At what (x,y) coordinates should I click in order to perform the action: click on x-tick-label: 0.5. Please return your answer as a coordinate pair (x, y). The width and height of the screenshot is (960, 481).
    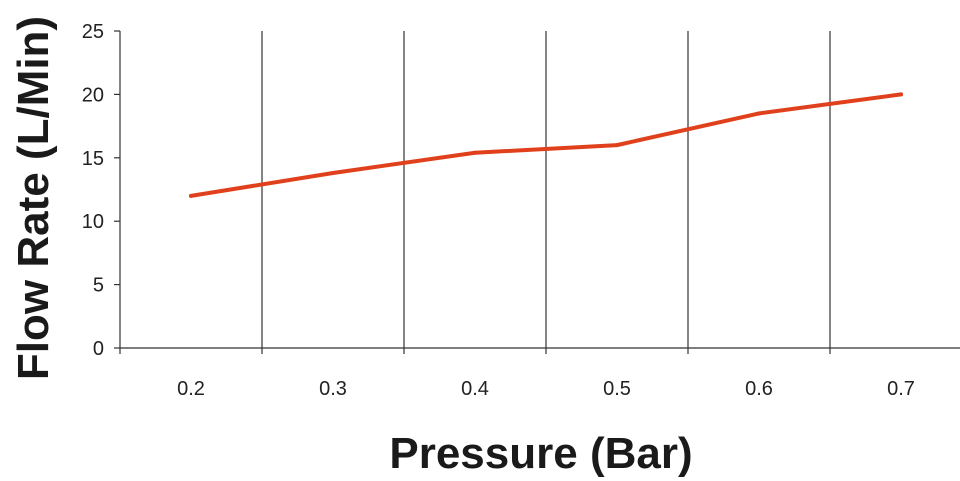
    Looking at the image, I should click on (617, 389).